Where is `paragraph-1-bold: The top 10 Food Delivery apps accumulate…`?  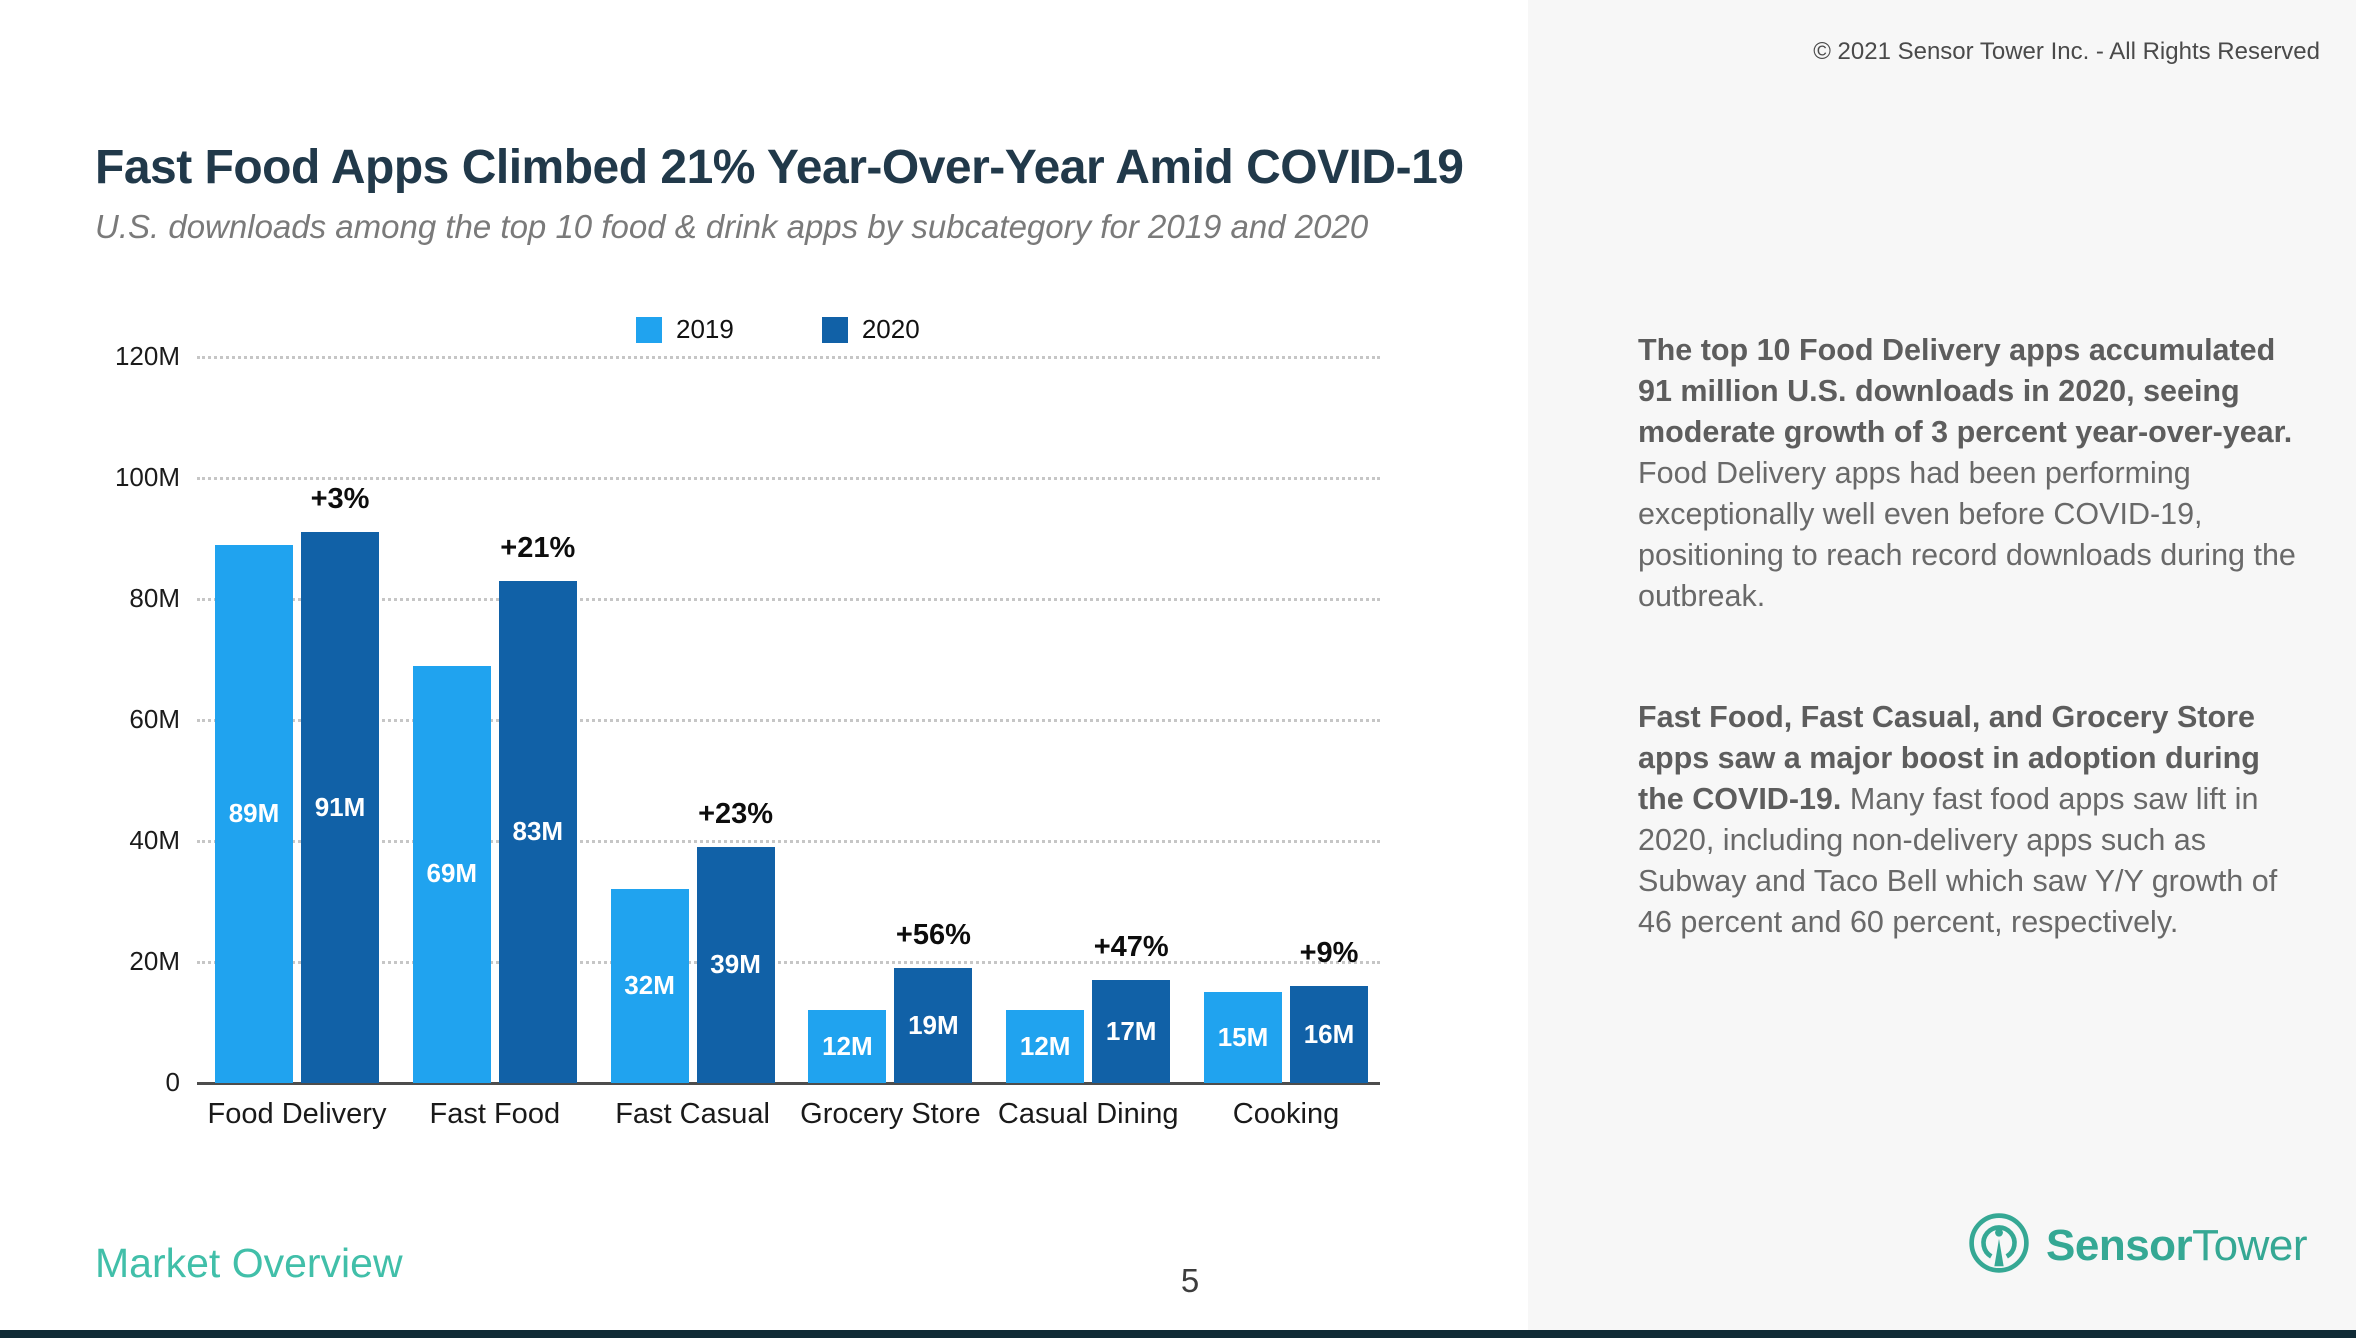
paragraph-1-bold: The top 10 Food Delivery apps accumulate… is located at coordinates (1965, 391).